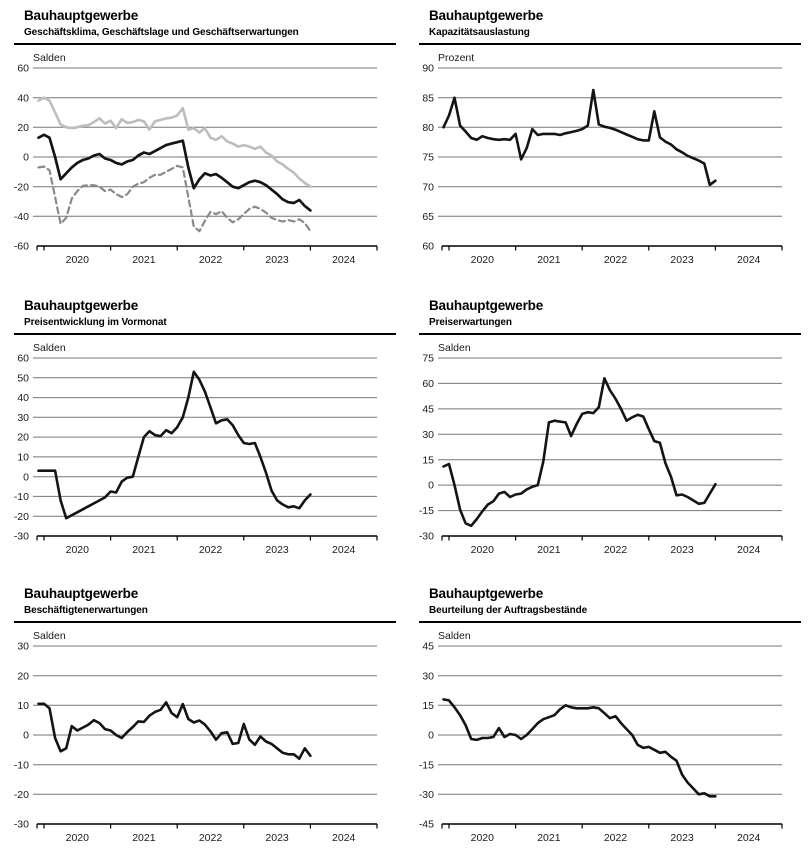 The image size is (810, 858). I want to click on series-Preisentwicklung im Vormonat, so click(174, 445).